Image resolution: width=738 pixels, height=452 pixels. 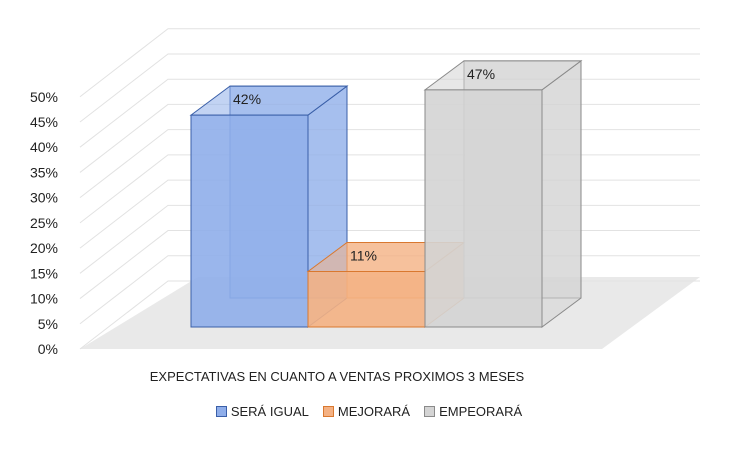 What do you see at coordinates (44, 97) in the screenshot?
I see `y-tick-label: 50%` at bounding box center [44, 97].